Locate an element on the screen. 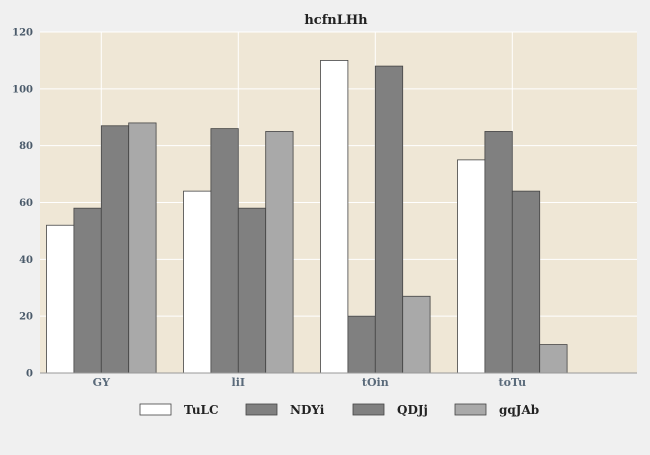 This screenshot has height=455, width=650. bar-QDJj-toTu is located at coordinates (526, 282).